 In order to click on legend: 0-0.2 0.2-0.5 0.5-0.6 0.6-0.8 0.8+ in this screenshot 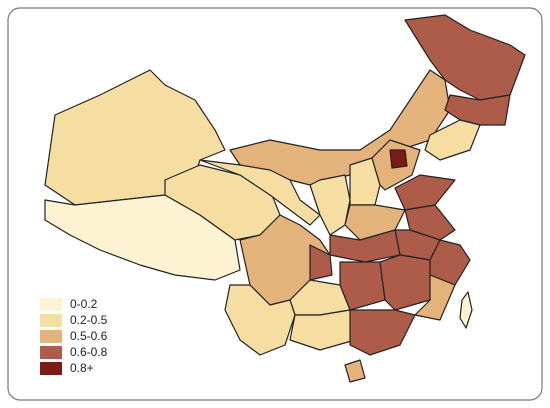, I will do `click(74, 336)`.